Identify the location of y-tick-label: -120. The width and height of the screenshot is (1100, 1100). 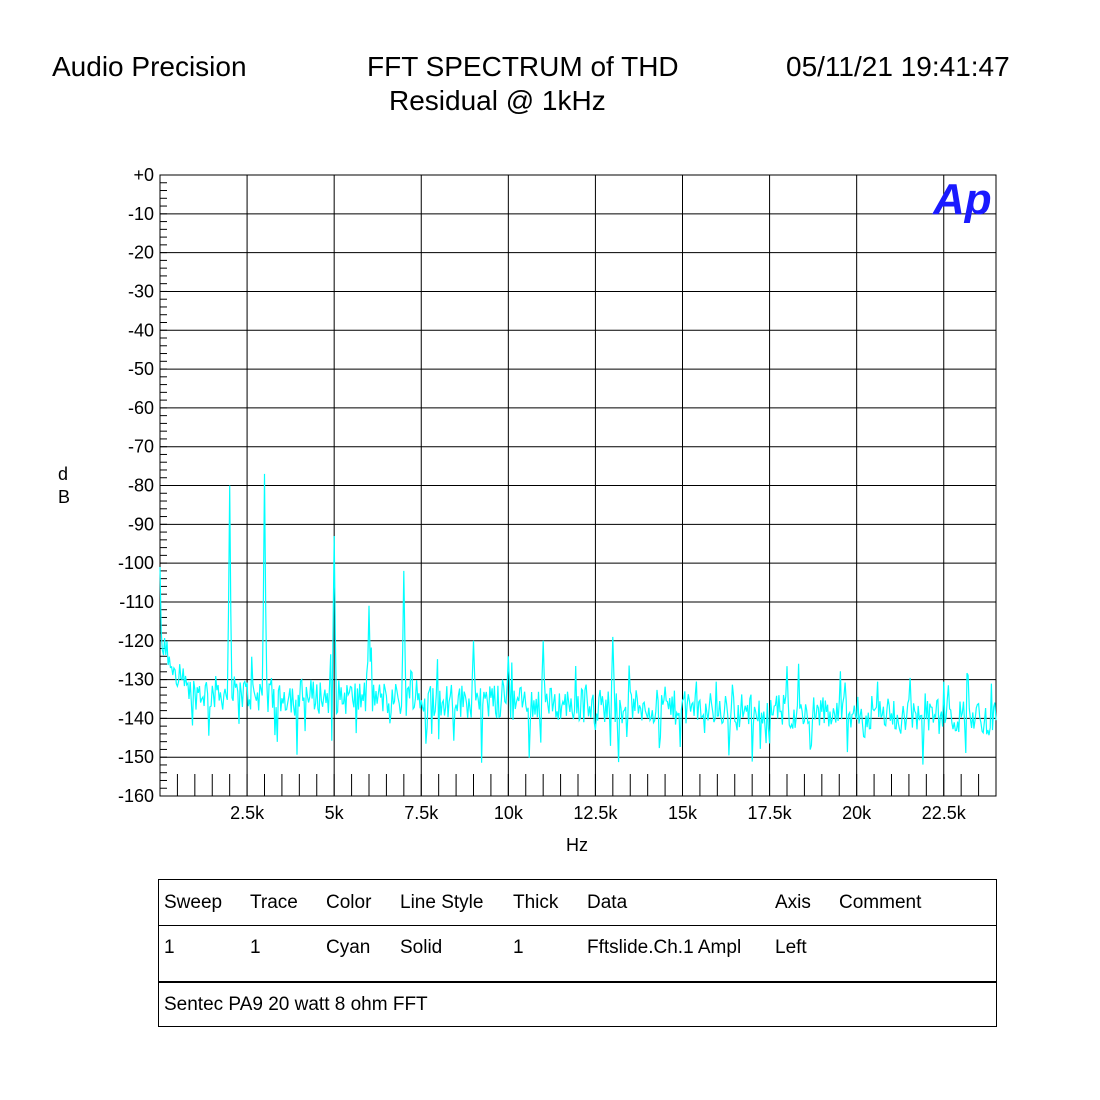
(136, 641).